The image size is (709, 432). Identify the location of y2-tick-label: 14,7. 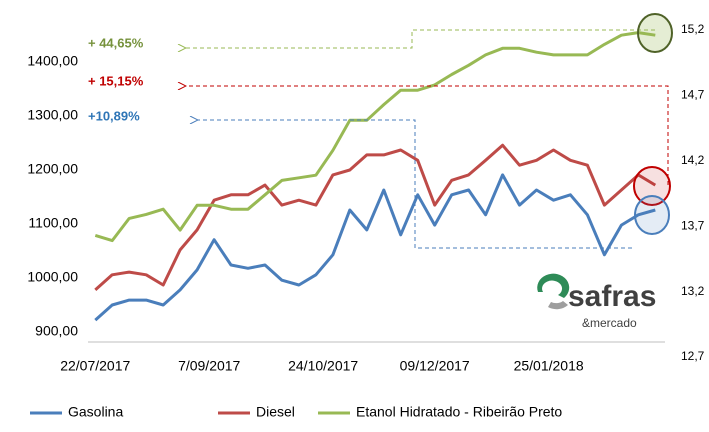
(693, 95).